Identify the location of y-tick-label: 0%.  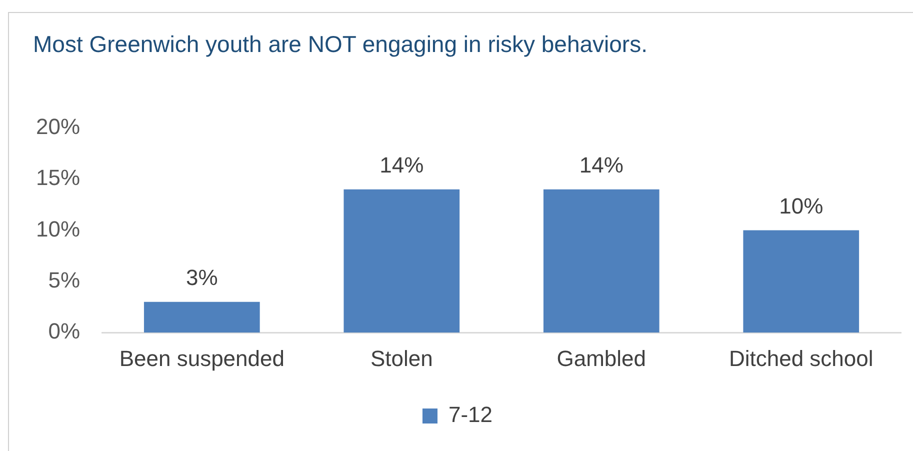
(64, 331).